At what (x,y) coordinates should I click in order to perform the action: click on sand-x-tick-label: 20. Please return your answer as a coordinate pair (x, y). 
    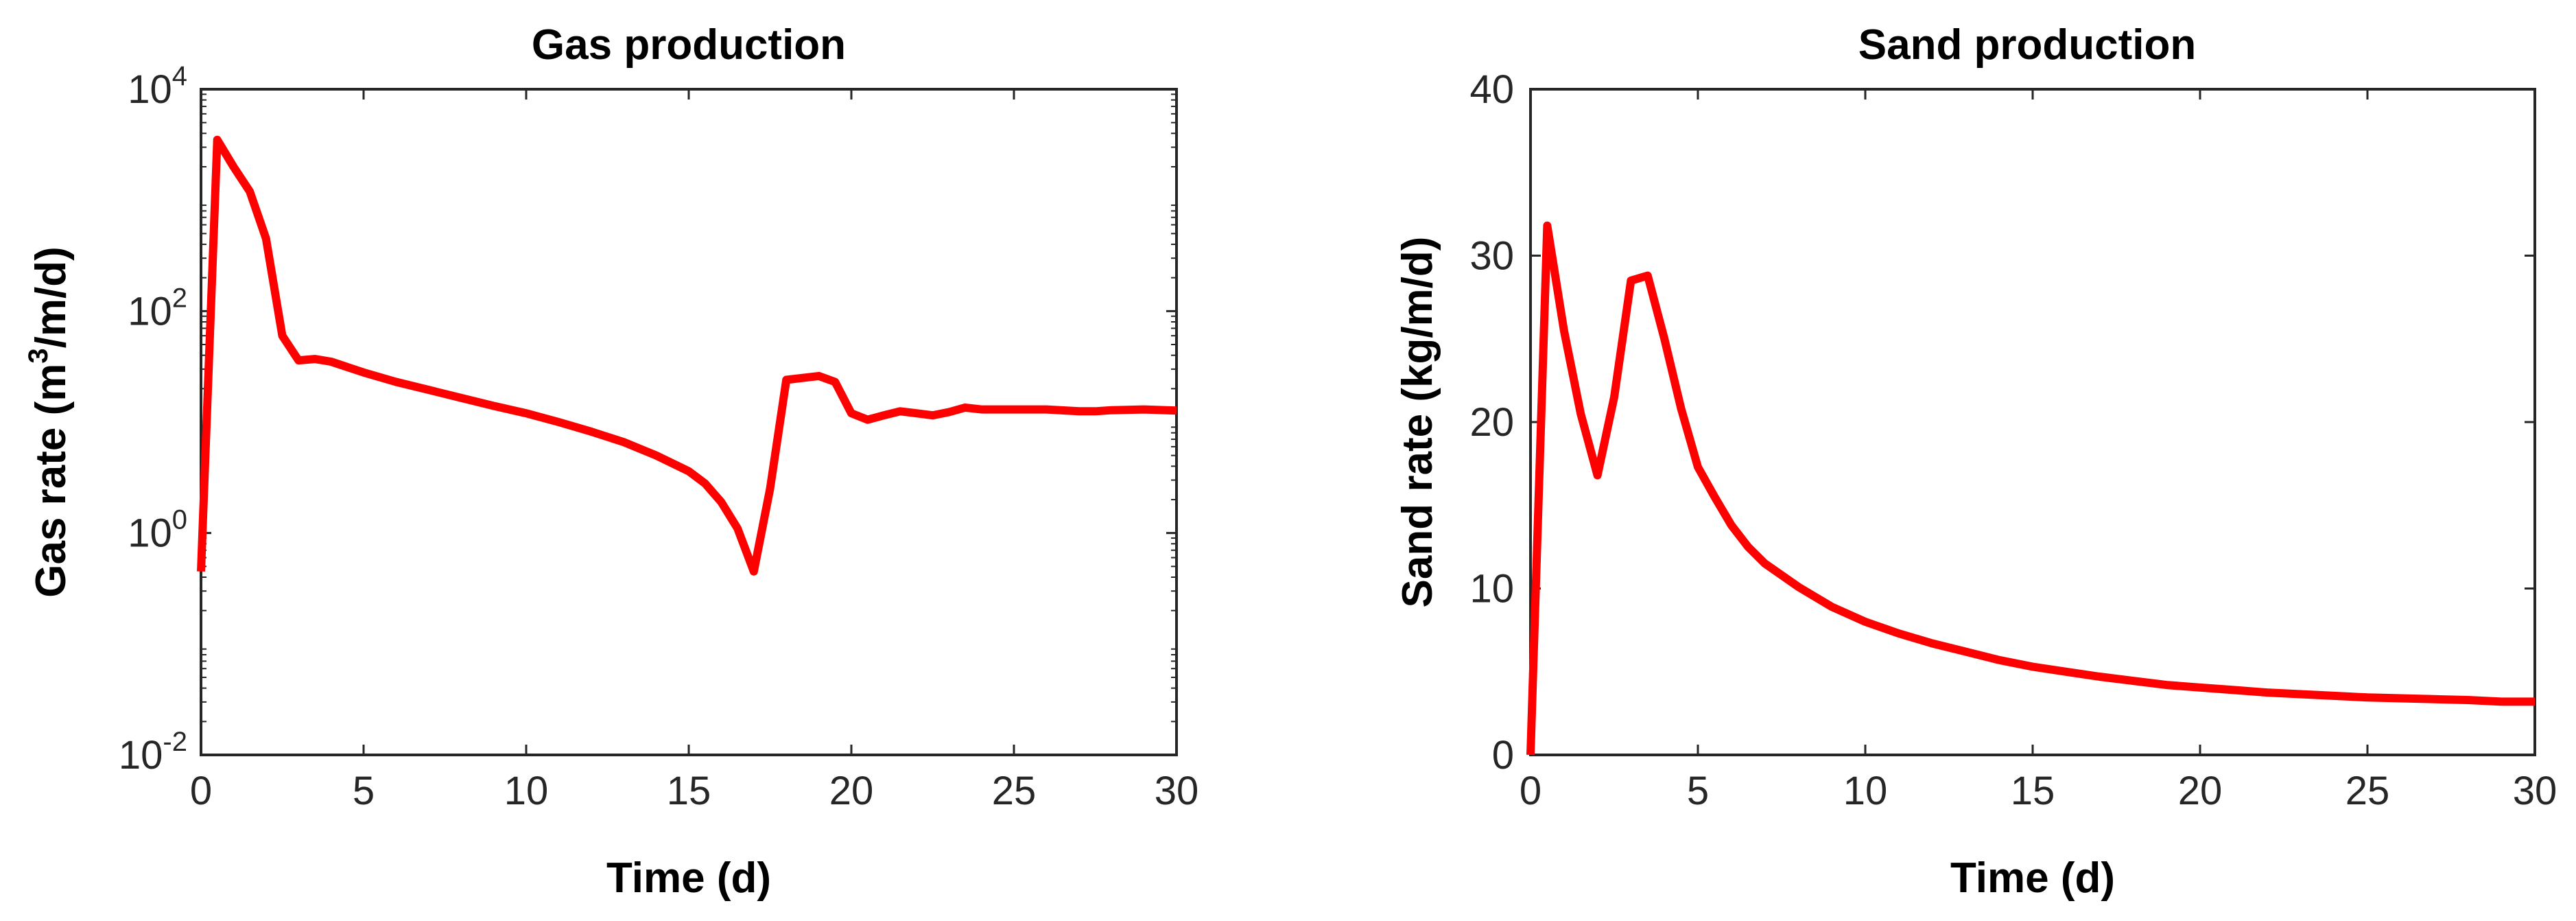
    Looking at the image, I should click on (2200, 791).